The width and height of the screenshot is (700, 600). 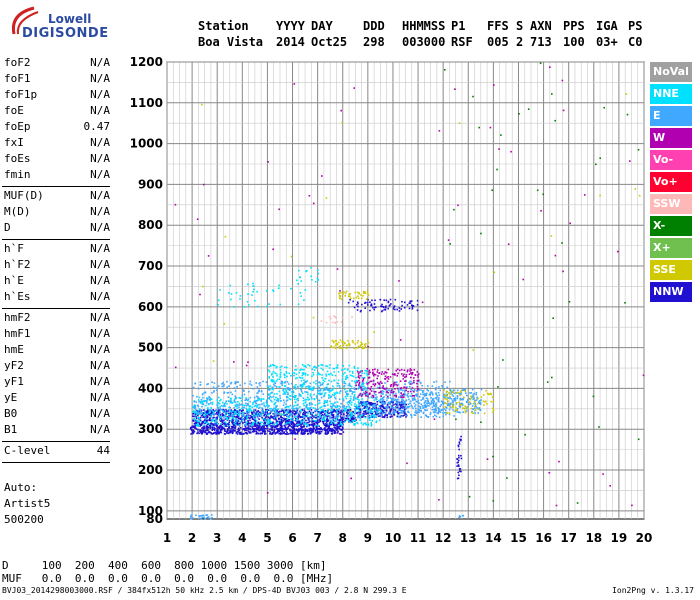 What do you see at coordinates (607, 26) in the screenshot?
I see `header-row1-cell: IGA` at bounding box center [607, 26].